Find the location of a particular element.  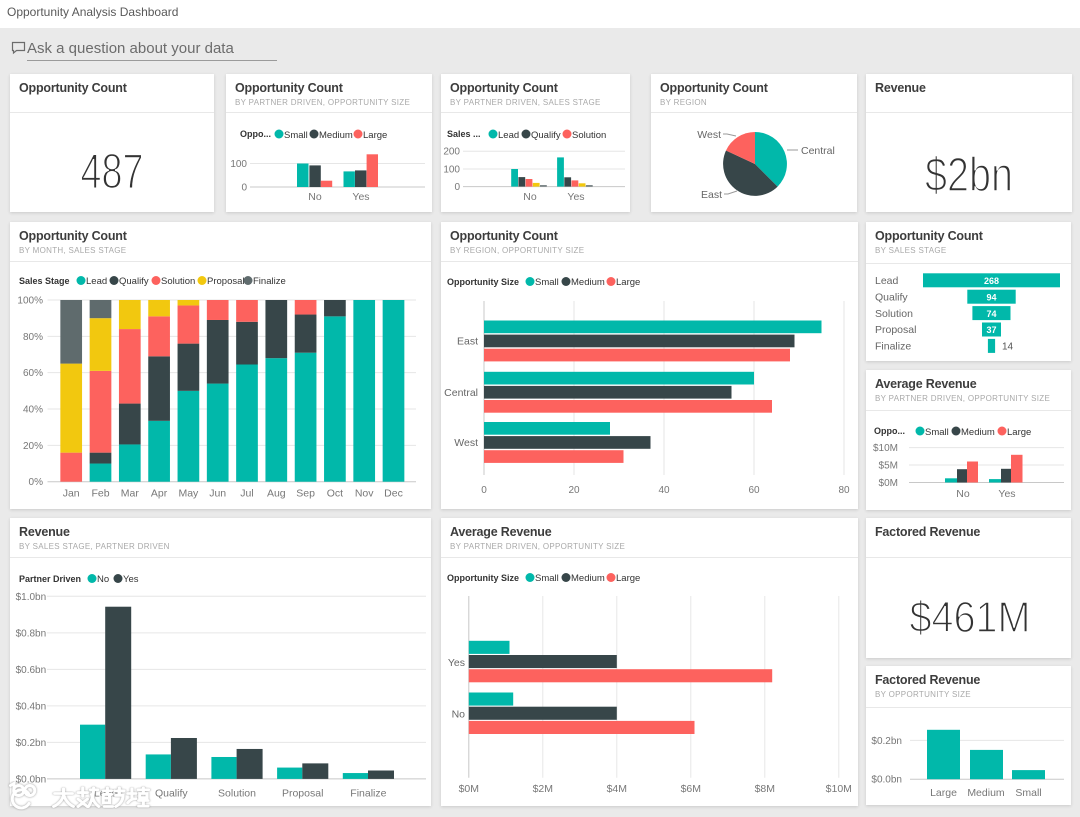

svg-text: 40% is located at coordinates (33, 410).